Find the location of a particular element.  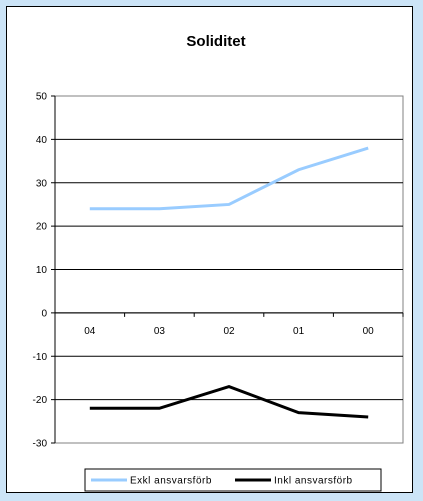

y-tick-label: 20 is located at coordinates (42, 227).